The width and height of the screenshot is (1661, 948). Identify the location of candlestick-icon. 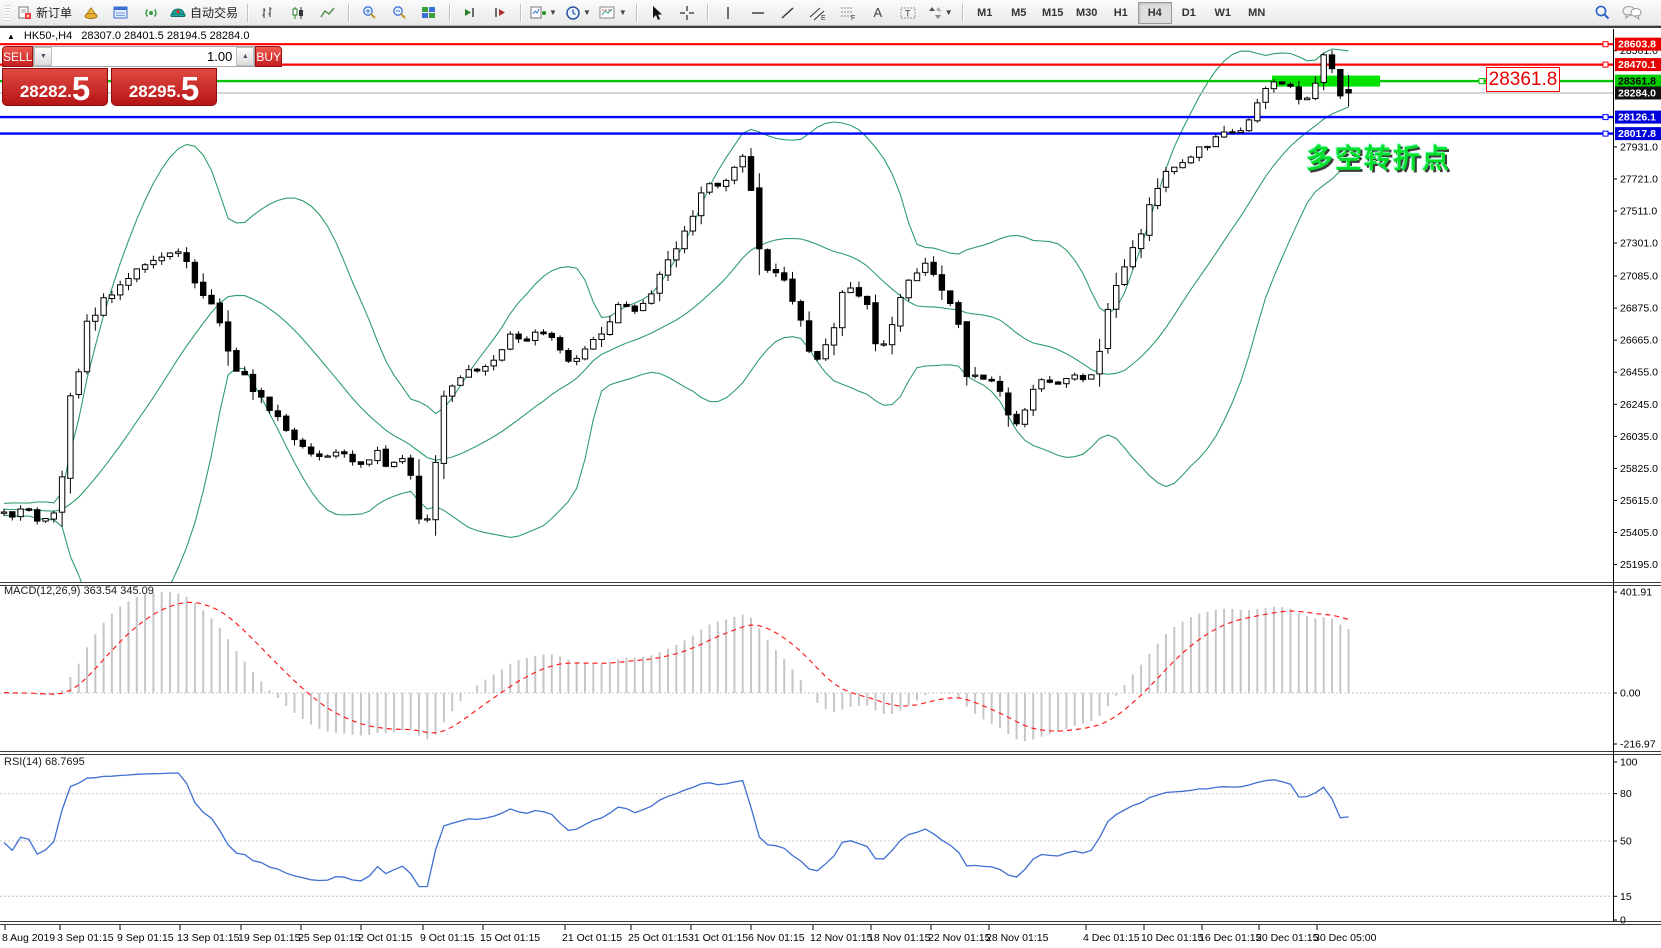
(298, 12).